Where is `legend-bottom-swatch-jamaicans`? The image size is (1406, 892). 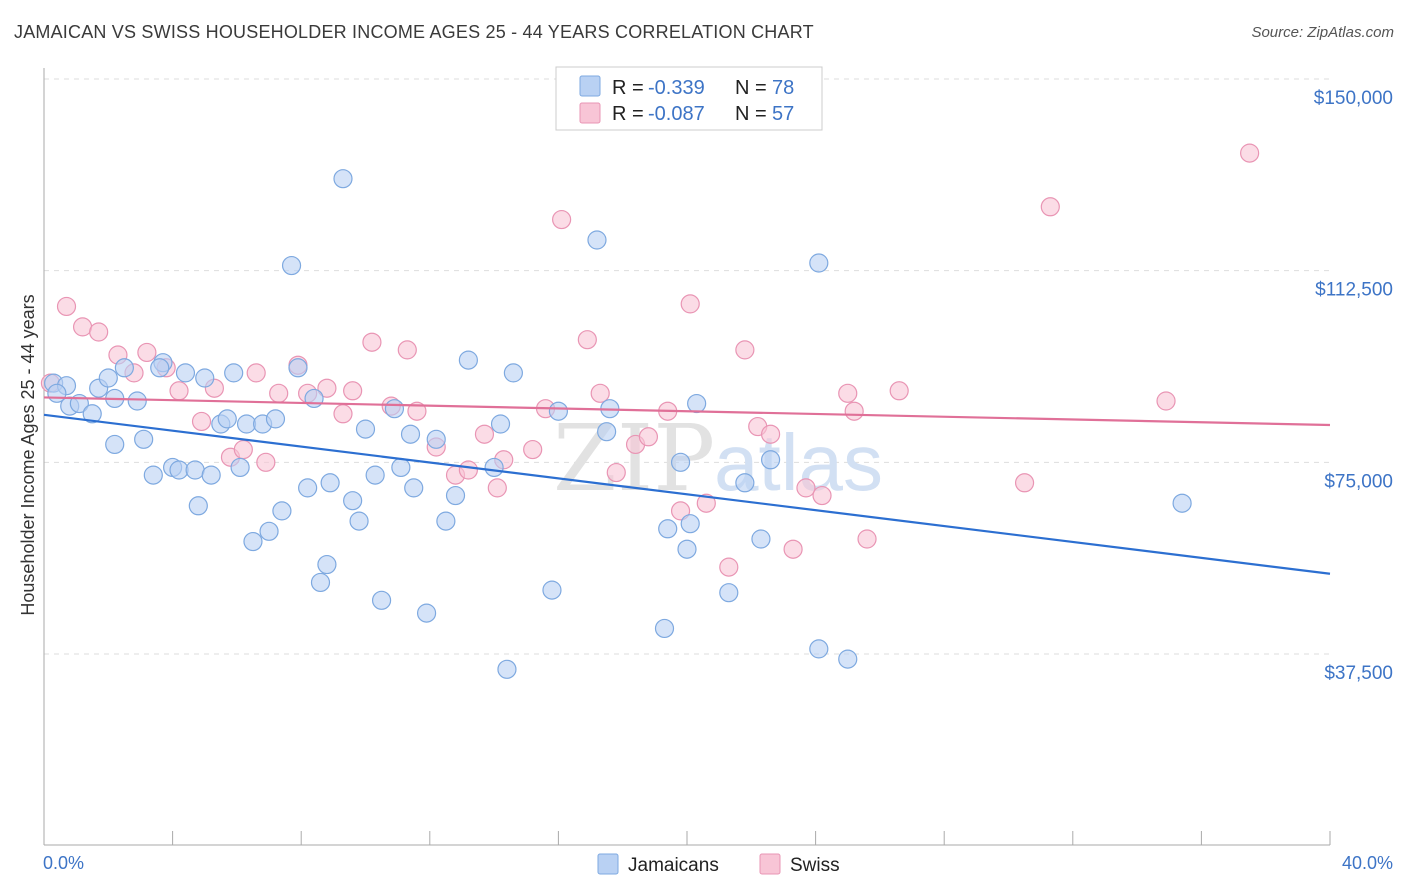
legend-bottom-swatch-jamaicans is located at coordinates (608, 864).